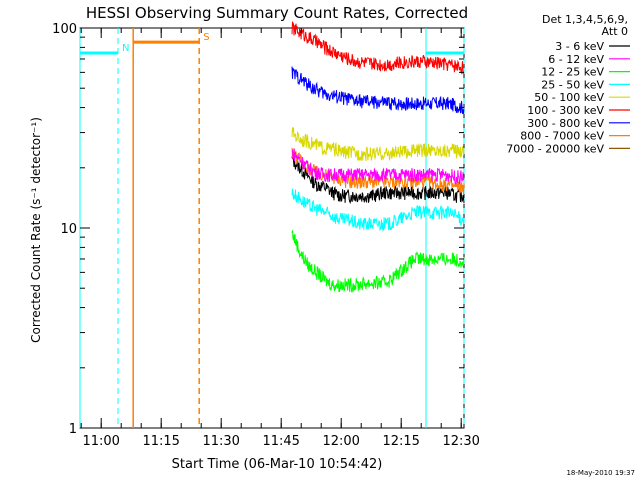 This screenshot has width=640, height=480. What do you see at coordinates (555, 148) in the screenshot?
I see `legend-entry-label: 7000 - 20000 keV` at bounding box center [555, 148].